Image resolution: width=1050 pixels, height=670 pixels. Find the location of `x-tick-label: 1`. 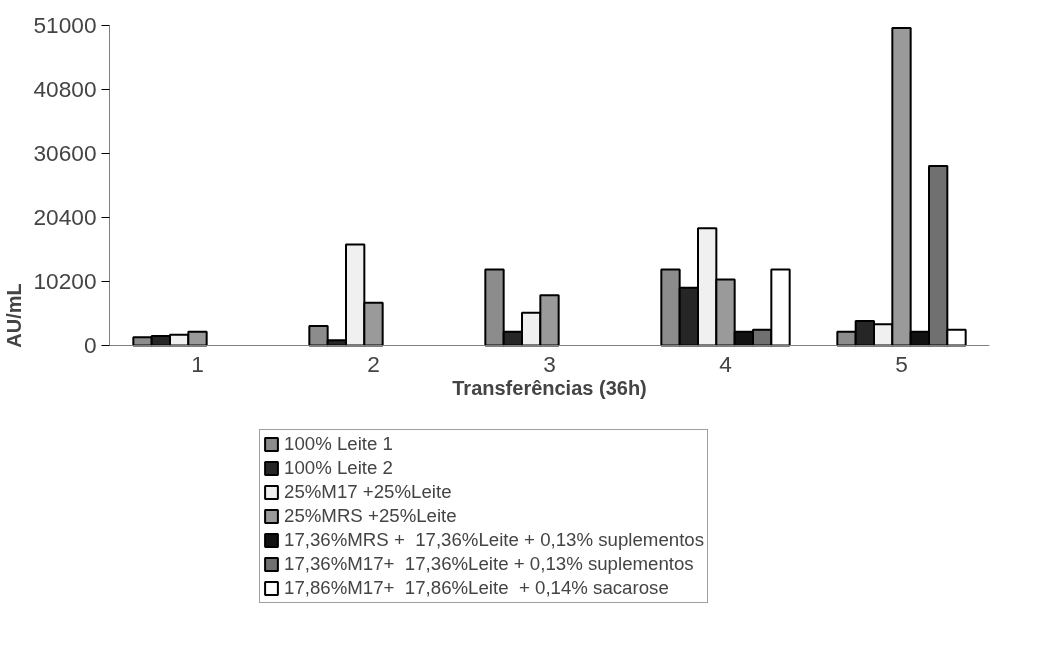

x-tick-label: 1 is located at coordinates (197, 363).